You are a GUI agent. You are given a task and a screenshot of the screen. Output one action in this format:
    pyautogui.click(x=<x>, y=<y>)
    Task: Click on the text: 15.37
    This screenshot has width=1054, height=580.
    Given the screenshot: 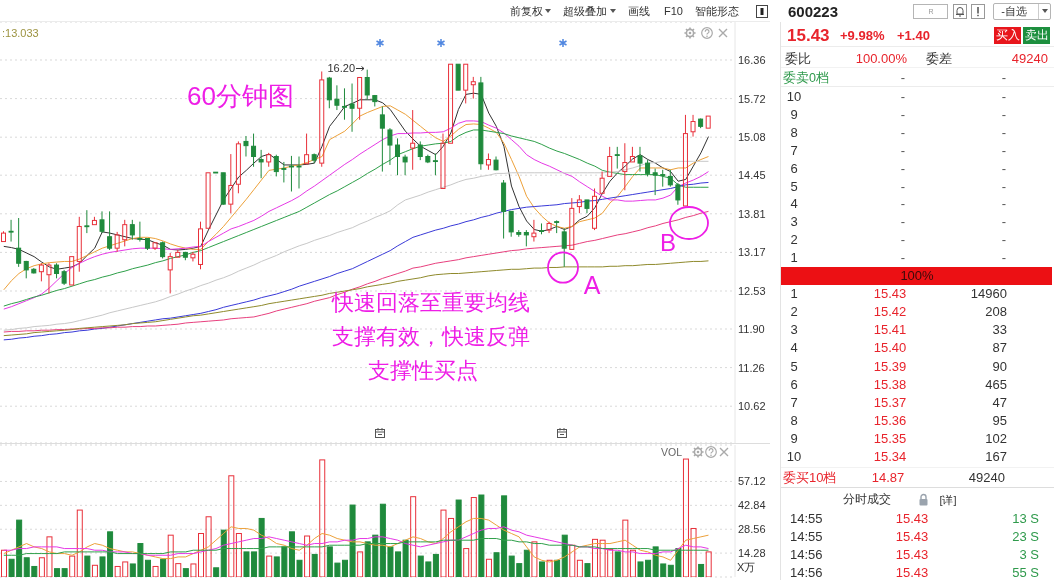 What is the action you would take?
    pyautogui.click(x=890, y=402)
    